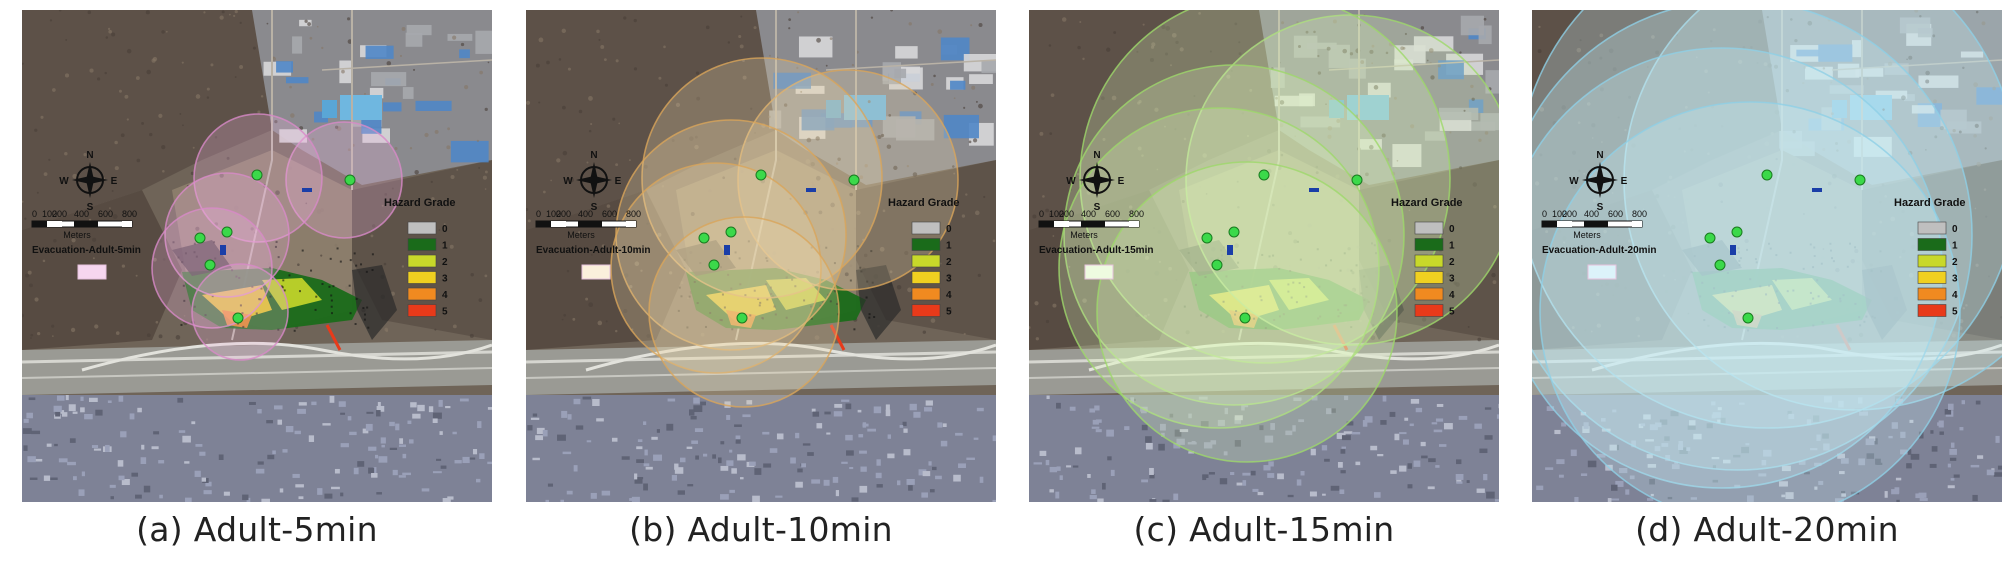 Image resolution: width=2016 pixels, height=563 pixels. Describe the element at coordinates (1599, 262) in the screenshot. I see `evacuation-legend: Evacuation-Adult-20min` at that location.